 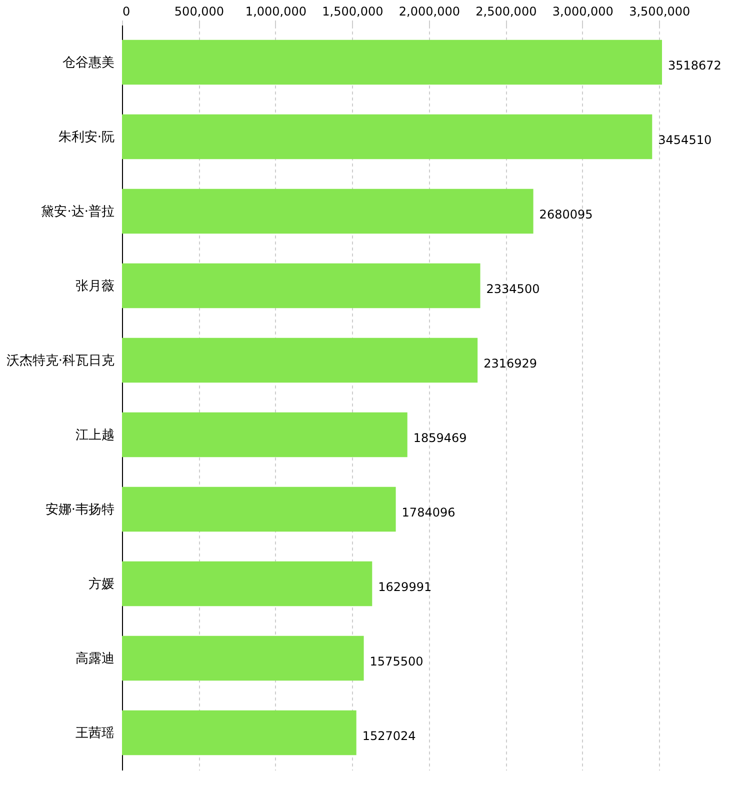 I want to click on x-tick-label: 3,000,000, so click(x=583, y=11).